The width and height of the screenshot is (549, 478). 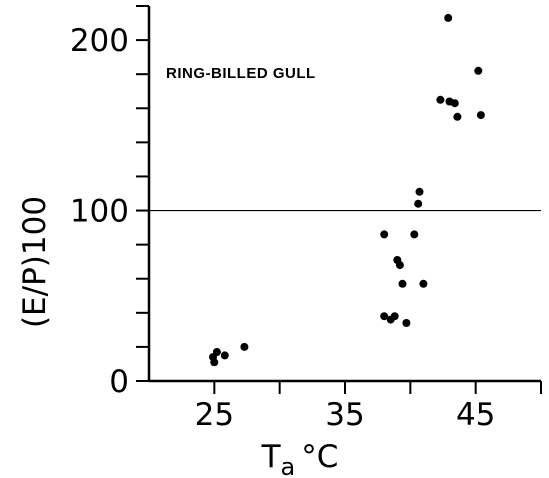 I want to click on y-tick-label: 200, so click(x=99, y=41).